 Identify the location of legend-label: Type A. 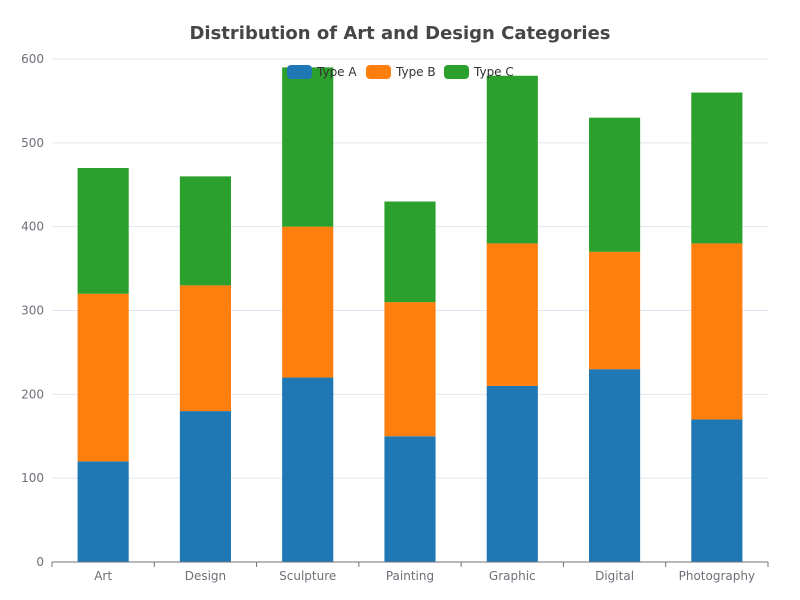
(336, 72).